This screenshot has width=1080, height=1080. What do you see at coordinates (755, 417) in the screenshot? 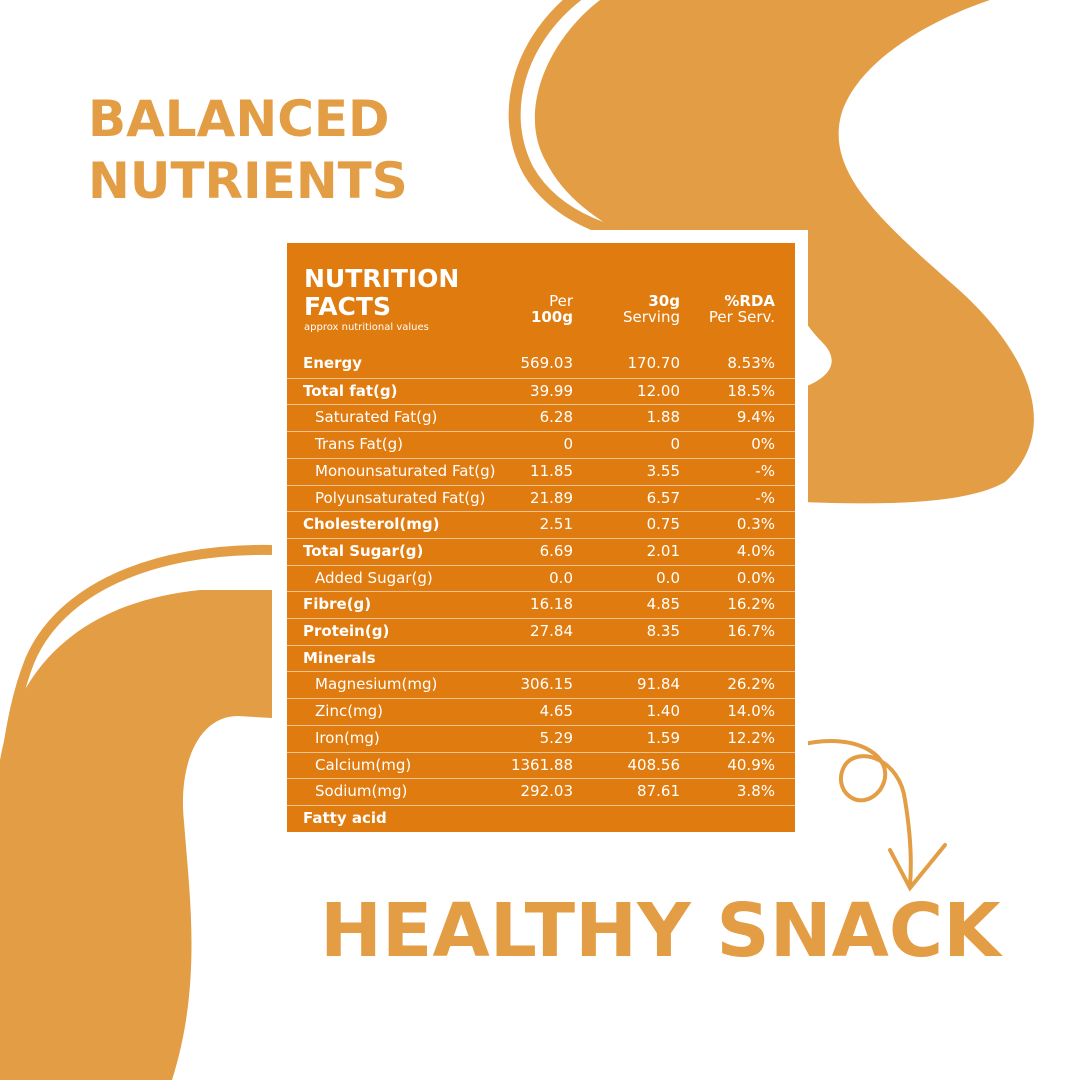
I see `row-value: 9.4%` at bounding box center [755, 417].